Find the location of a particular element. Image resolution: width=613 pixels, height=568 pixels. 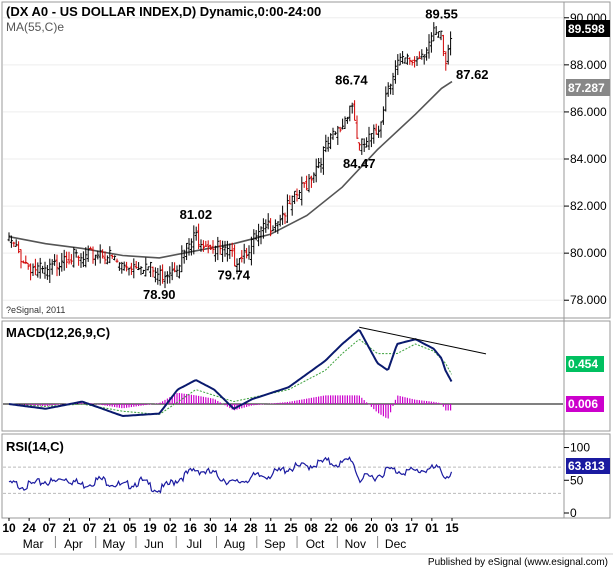

macd-signal-line is located at coordinates (230, 377).